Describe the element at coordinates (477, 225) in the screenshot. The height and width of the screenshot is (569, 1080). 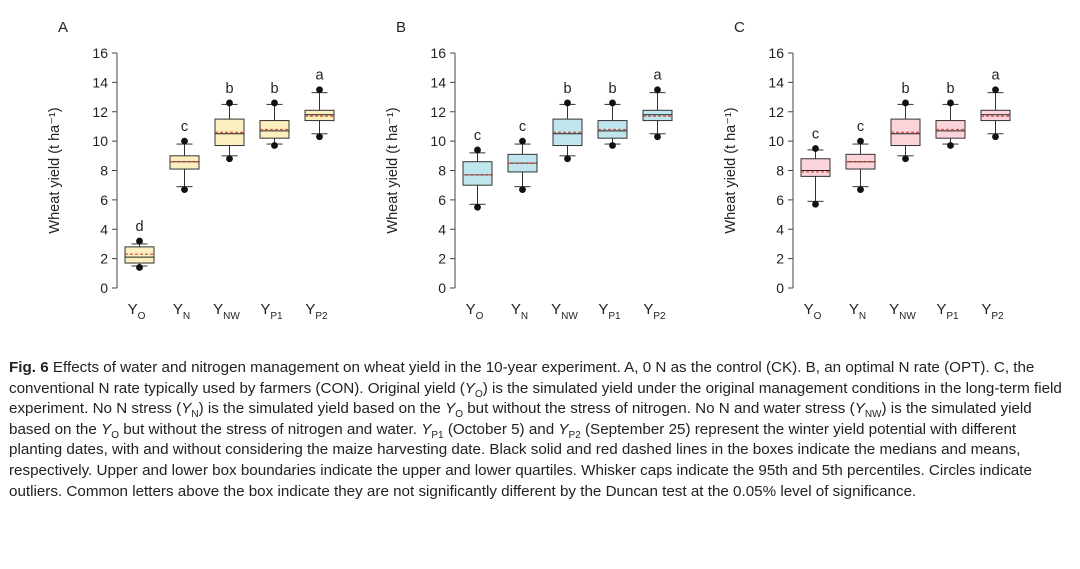
I see `box-yo: c YO` at that location.